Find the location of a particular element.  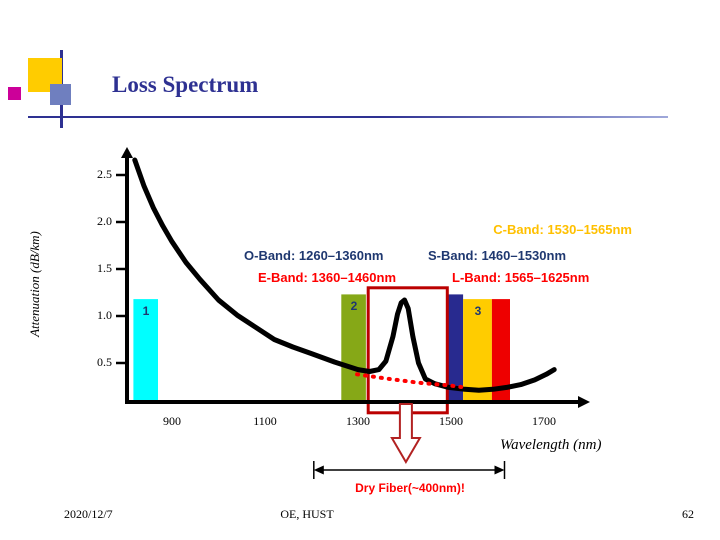

footer-date: 2020/12/7 is located at coordinates (88, 514).